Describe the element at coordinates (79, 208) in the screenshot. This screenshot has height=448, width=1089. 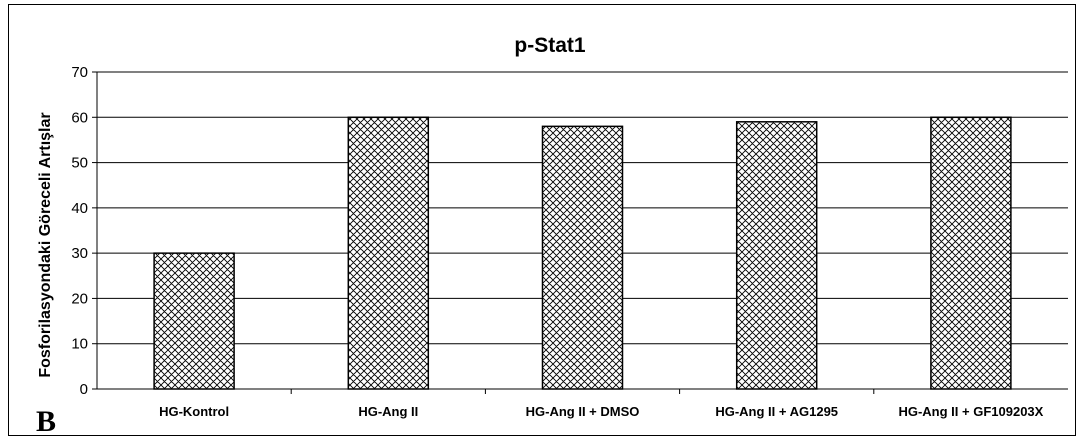
I see `y-tick-label: 40` at that location.